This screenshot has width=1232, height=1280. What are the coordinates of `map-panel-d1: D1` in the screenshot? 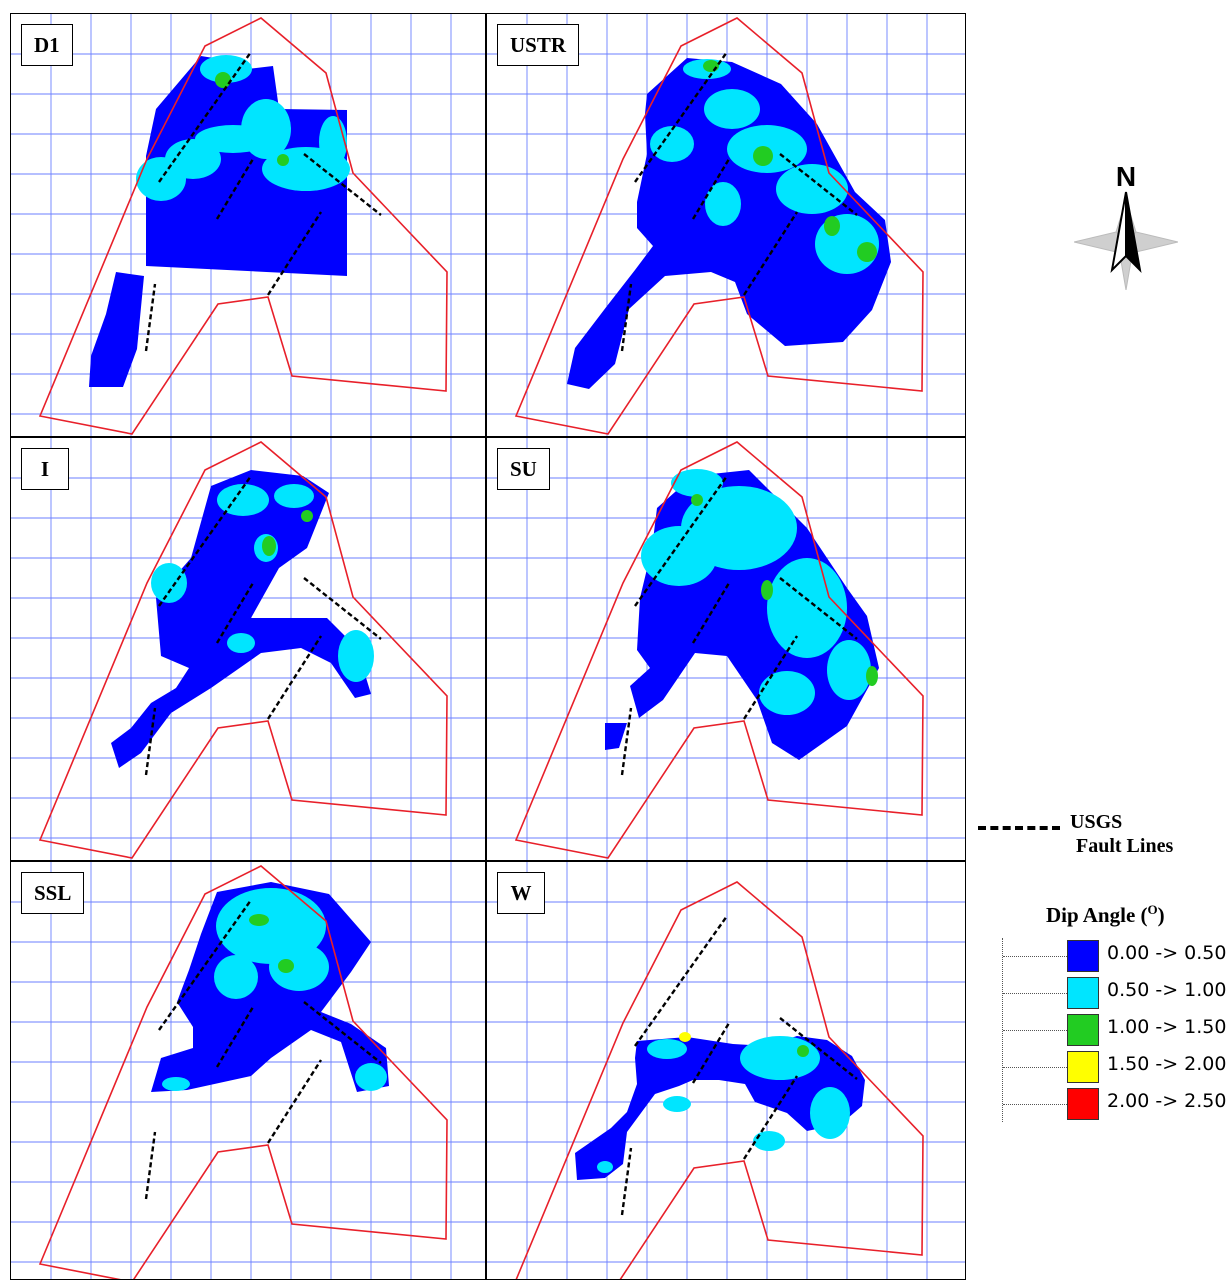 It's located at (248, 225).